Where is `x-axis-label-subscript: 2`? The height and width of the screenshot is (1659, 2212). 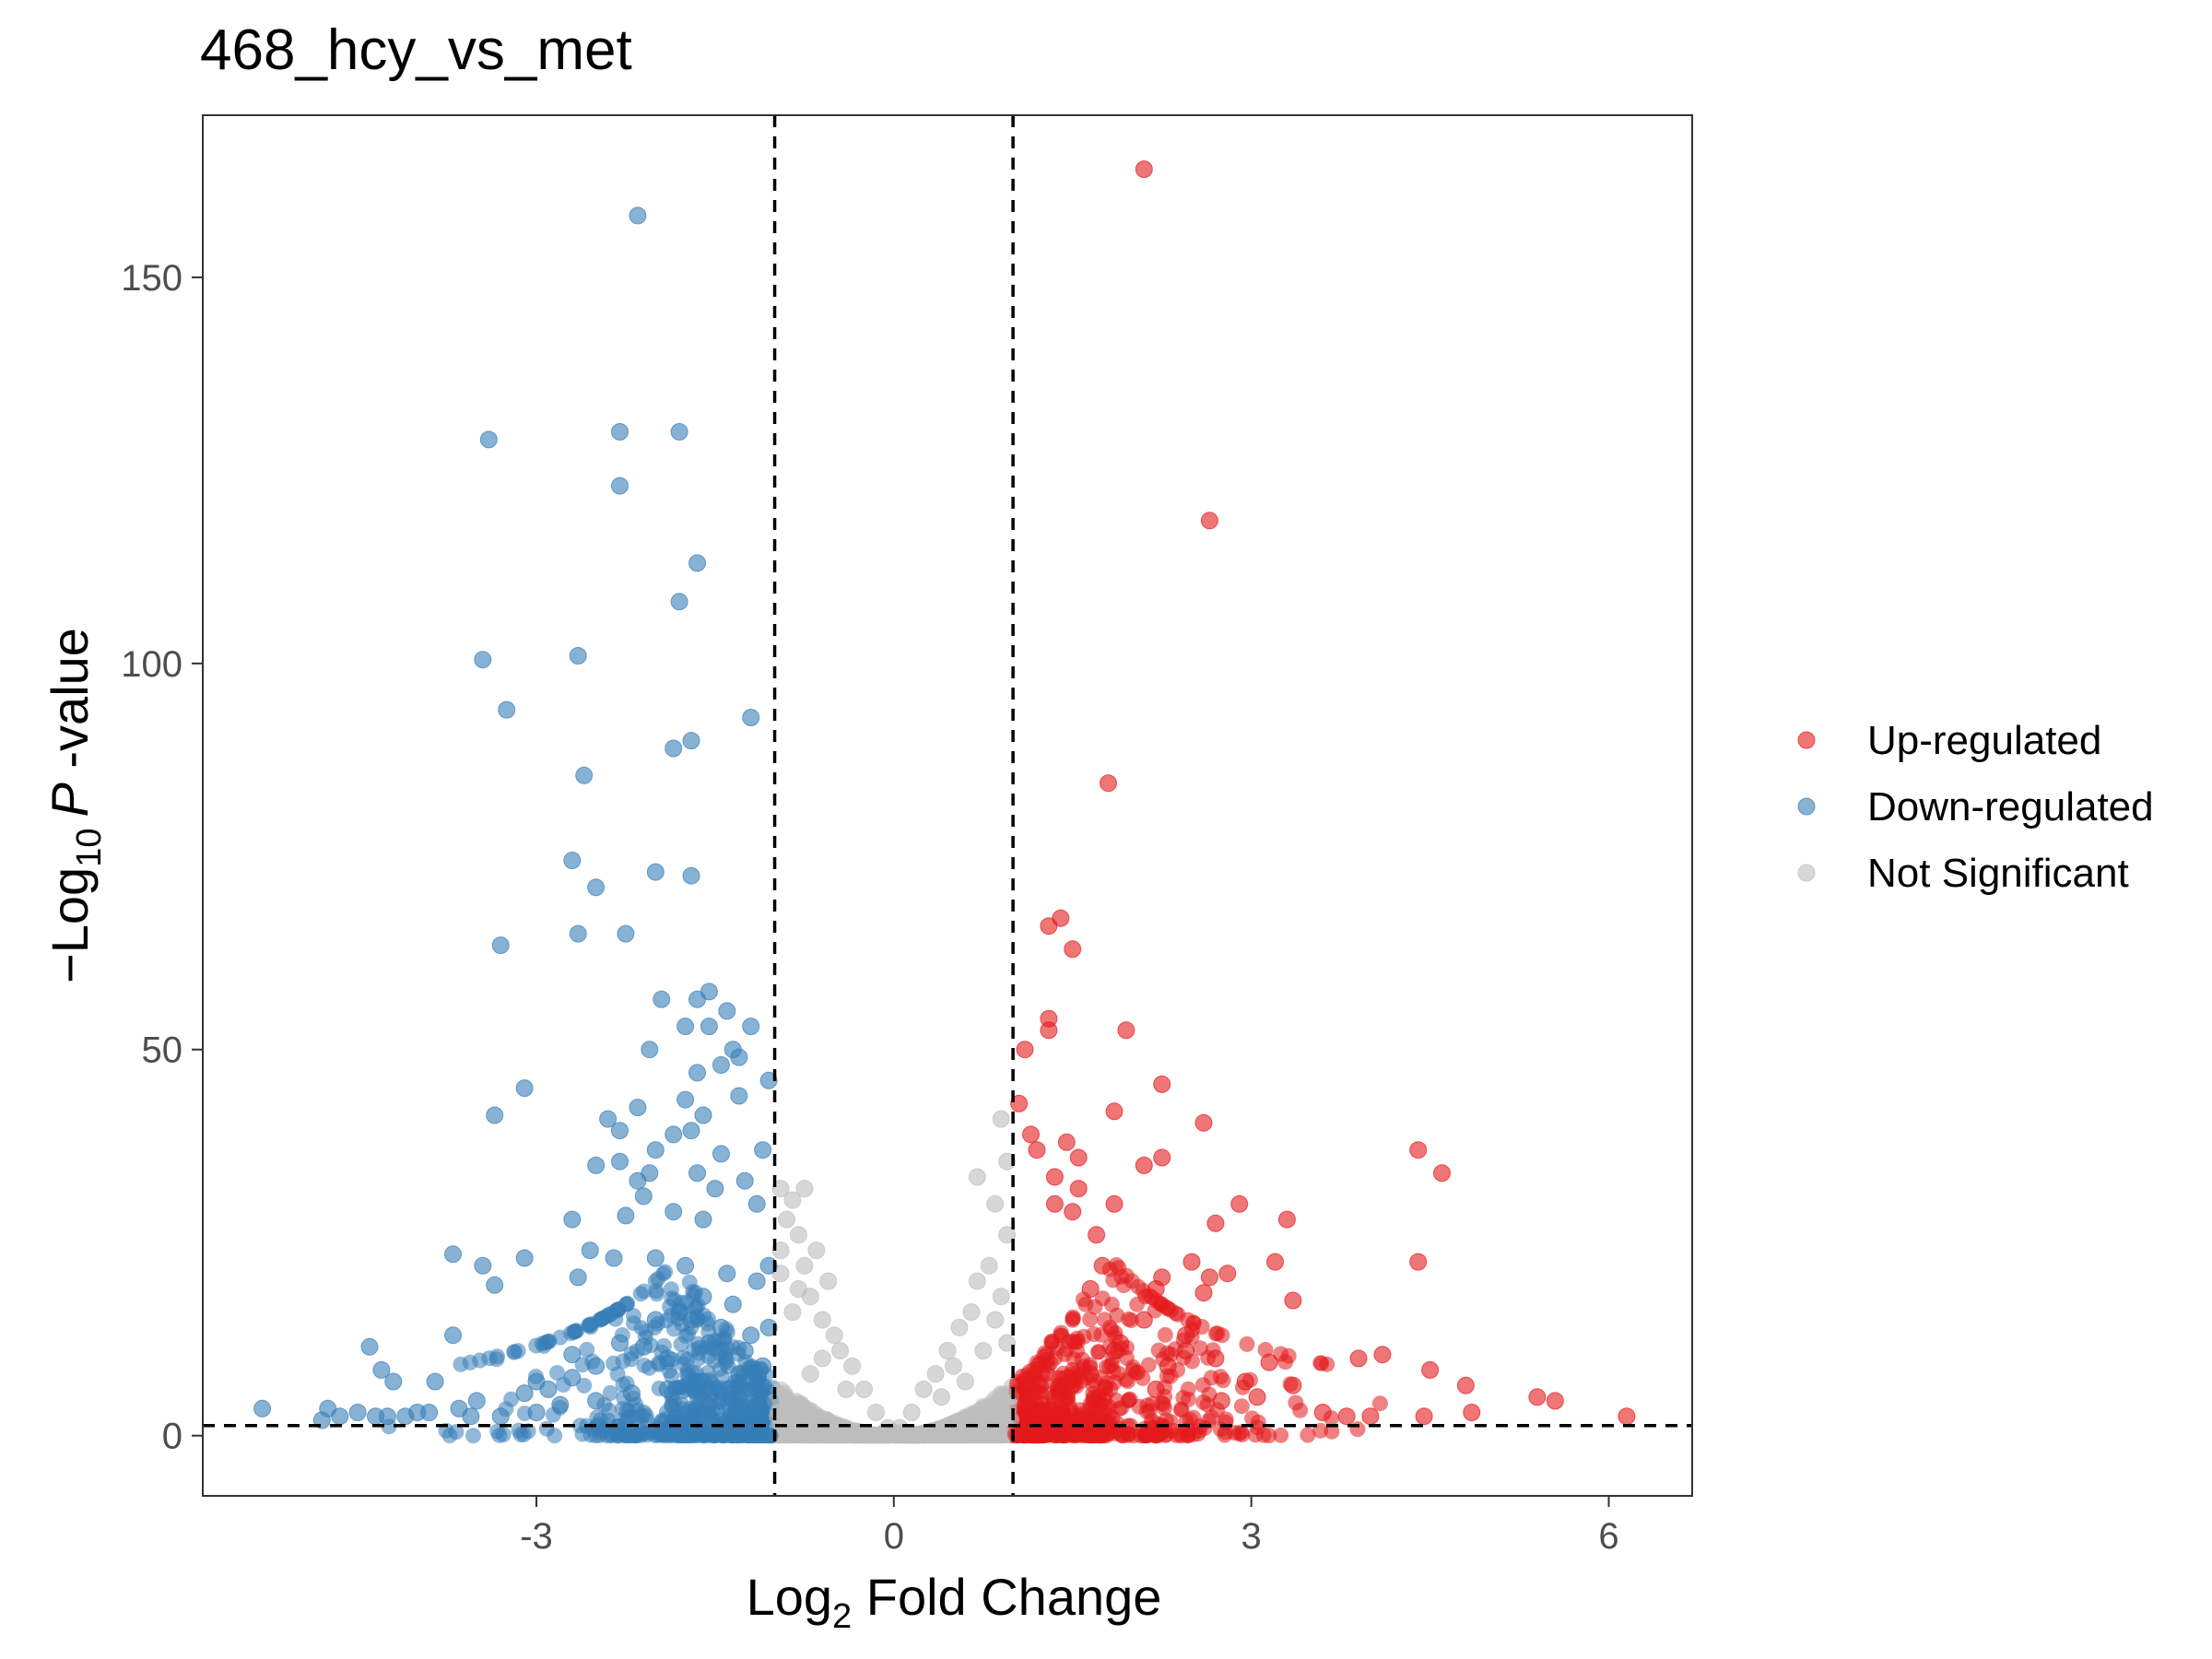
x-axis-label-subscript: 2 is located at coordinates (842, 1616).